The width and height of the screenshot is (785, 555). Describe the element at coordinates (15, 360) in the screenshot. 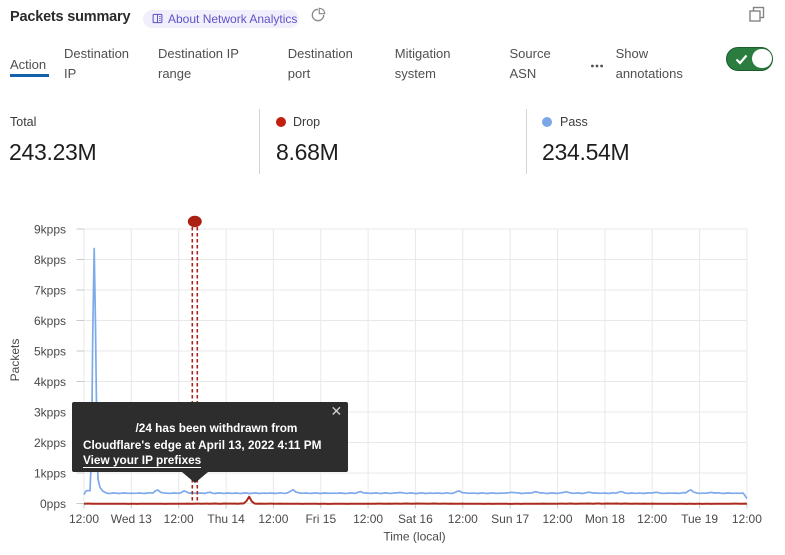

I see `svg-text: Packets` at that location.